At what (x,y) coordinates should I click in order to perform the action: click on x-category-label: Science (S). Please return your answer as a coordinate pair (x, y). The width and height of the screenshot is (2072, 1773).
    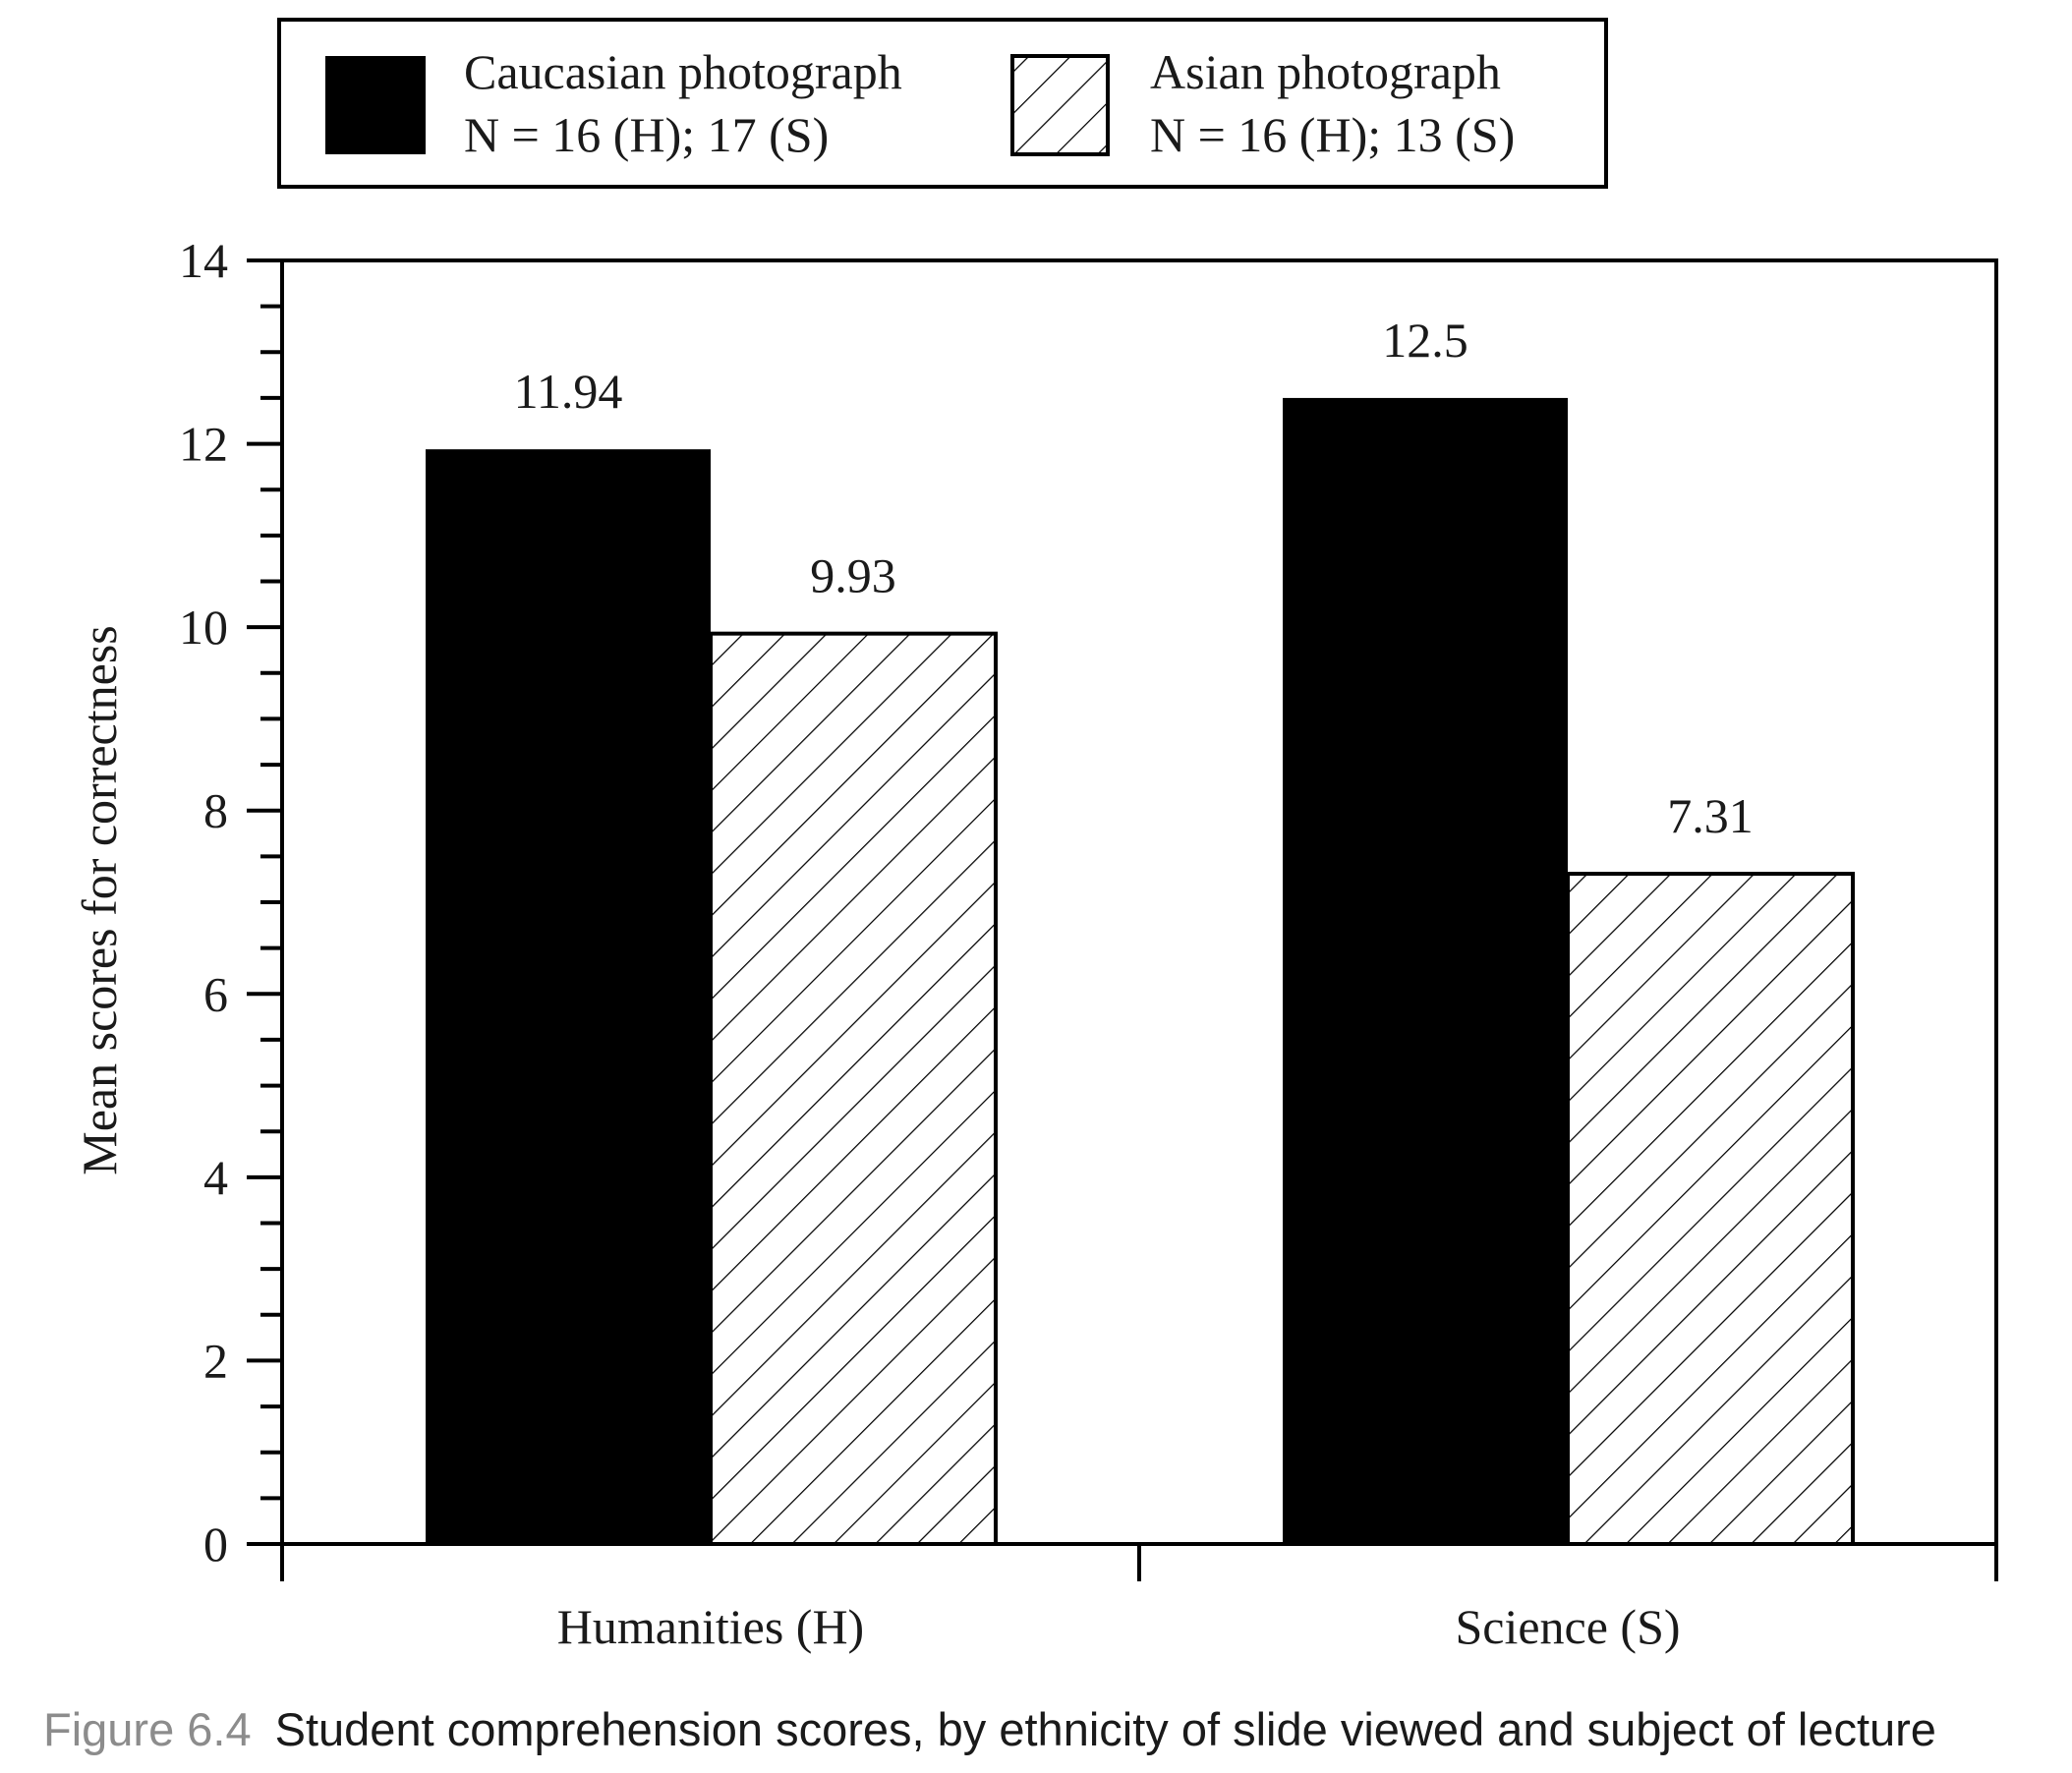
    Looking at the image, I should click on (1568, 1626).